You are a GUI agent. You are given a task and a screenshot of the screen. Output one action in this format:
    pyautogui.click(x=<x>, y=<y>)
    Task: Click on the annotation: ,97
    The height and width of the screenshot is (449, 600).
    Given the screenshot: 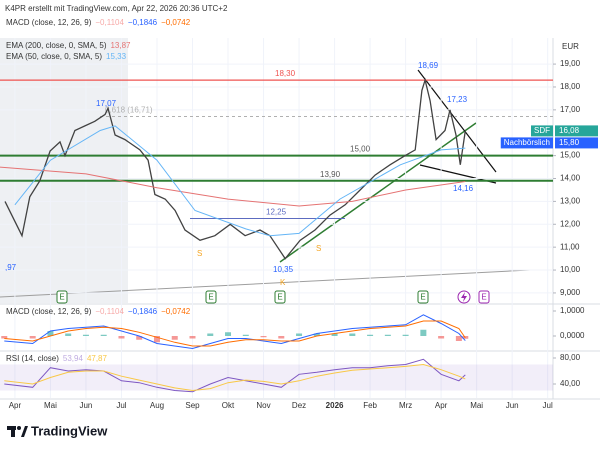 What is the action you would take?
    pyautogui.click(x=11, y=267)
    